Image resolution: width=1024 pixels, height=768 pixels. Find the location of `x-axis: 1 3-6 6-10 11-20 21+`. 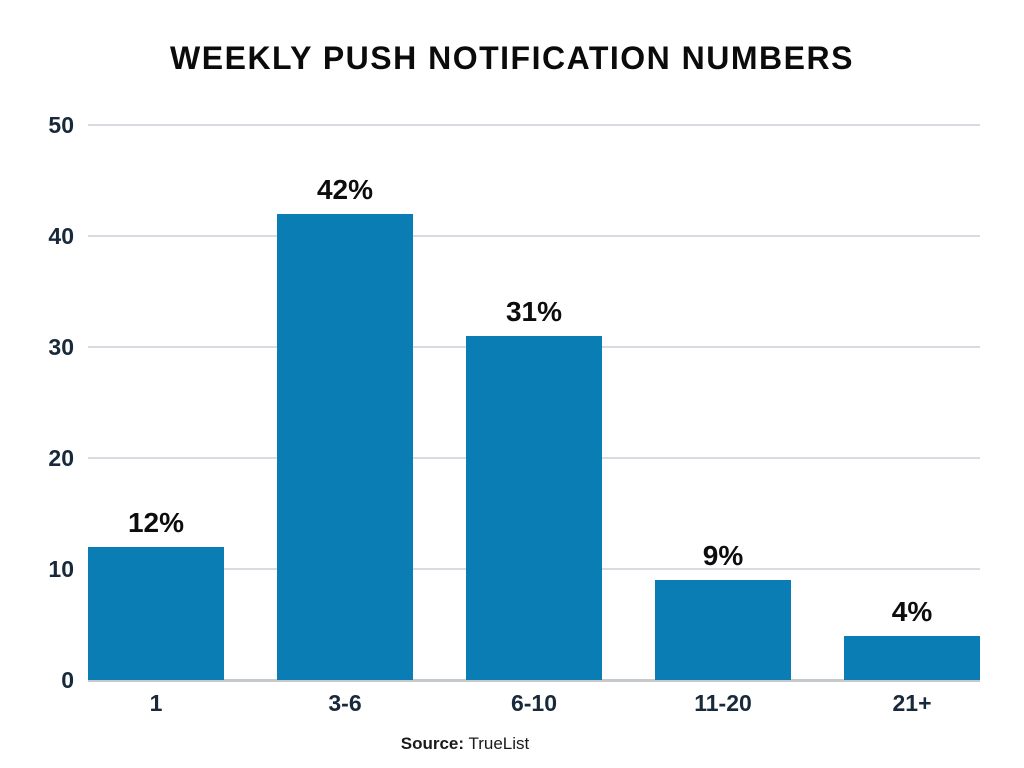

x-axis: 1 3-6 6-10 11-20 21+ is located at coordinates (534, 703).